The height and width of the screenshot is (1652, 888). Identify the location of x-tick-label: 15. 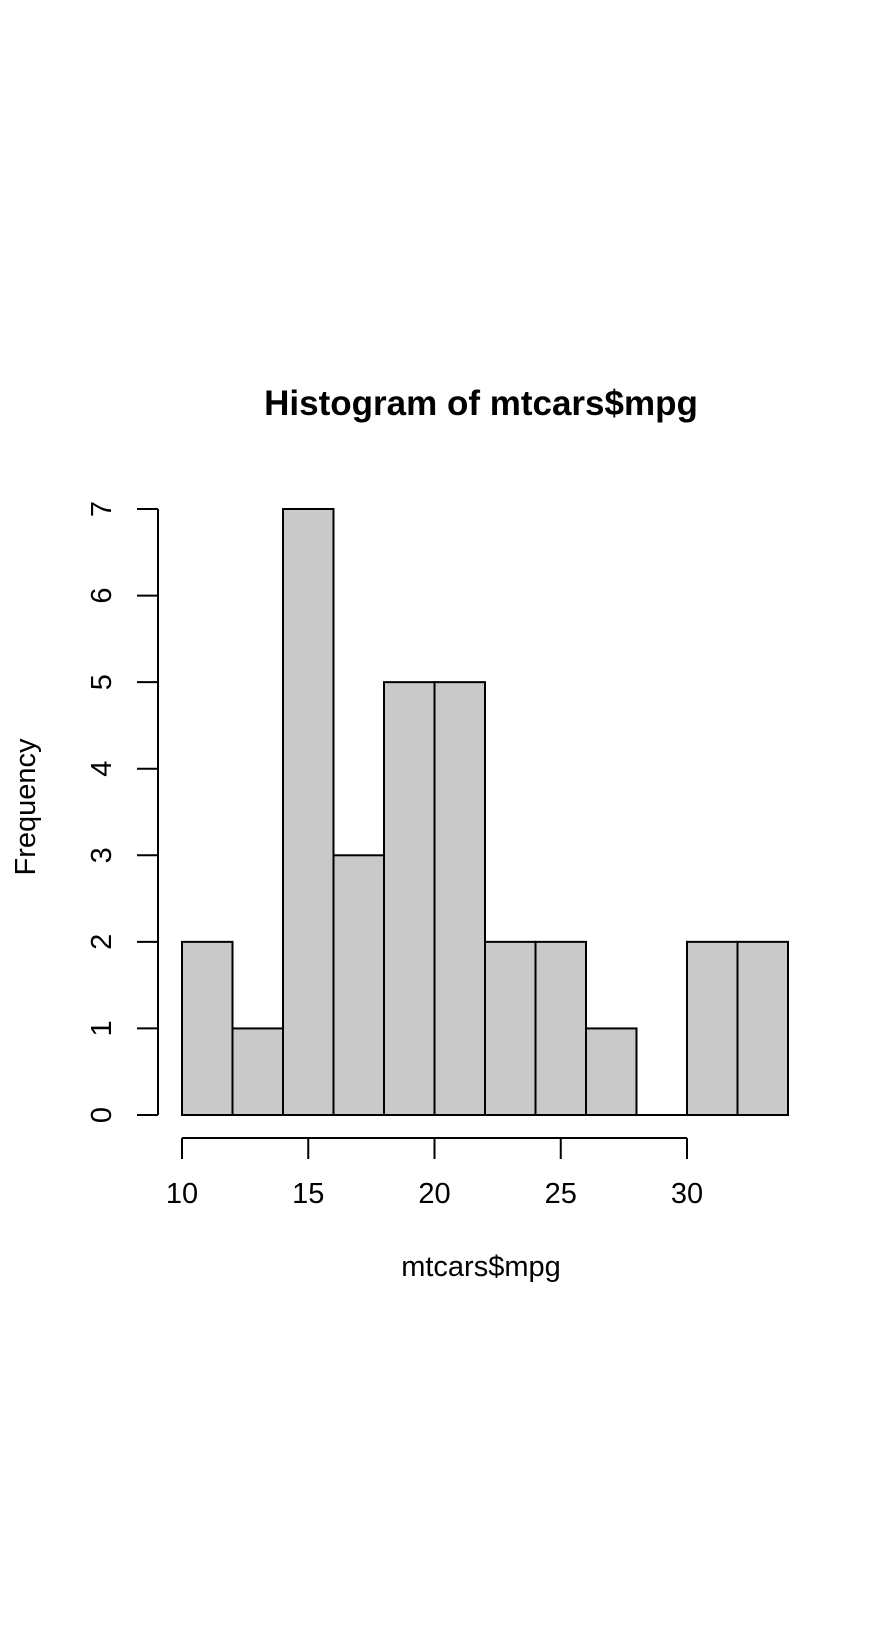
(308, 1194).